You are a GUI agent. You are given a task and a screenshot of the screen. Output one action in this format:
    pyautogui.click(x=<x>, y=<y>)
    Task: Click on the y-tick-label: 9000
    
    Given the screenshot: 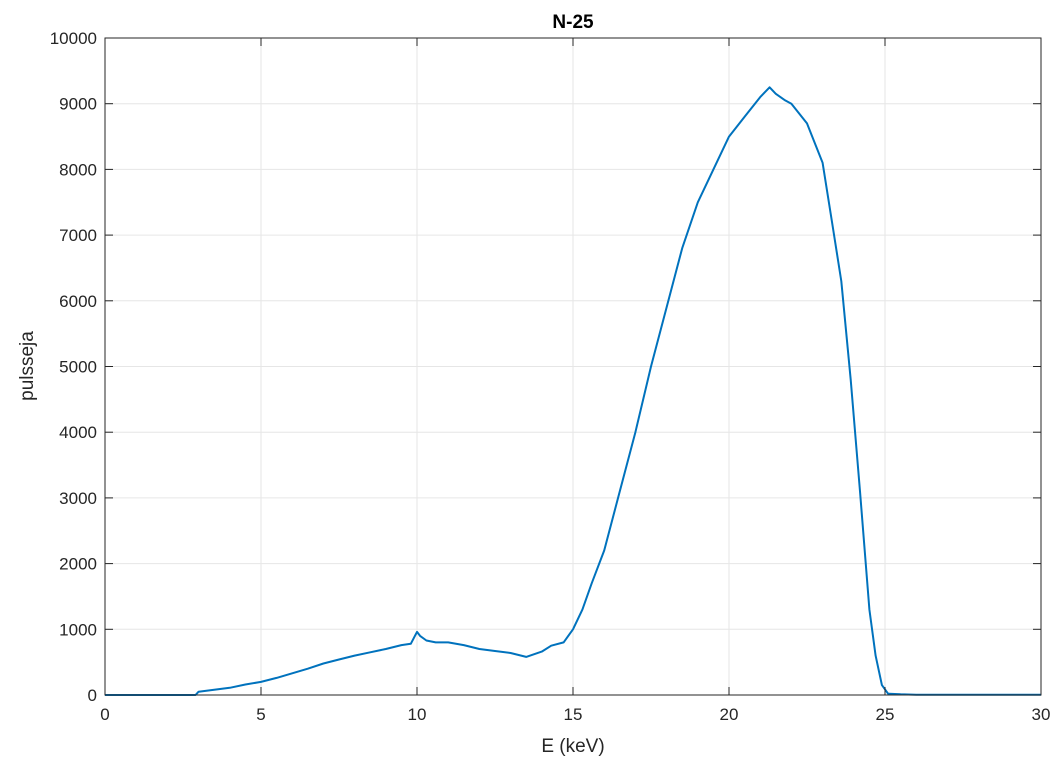 What is the action you would take?
    pyautogui.click(x=78, y=104)
    